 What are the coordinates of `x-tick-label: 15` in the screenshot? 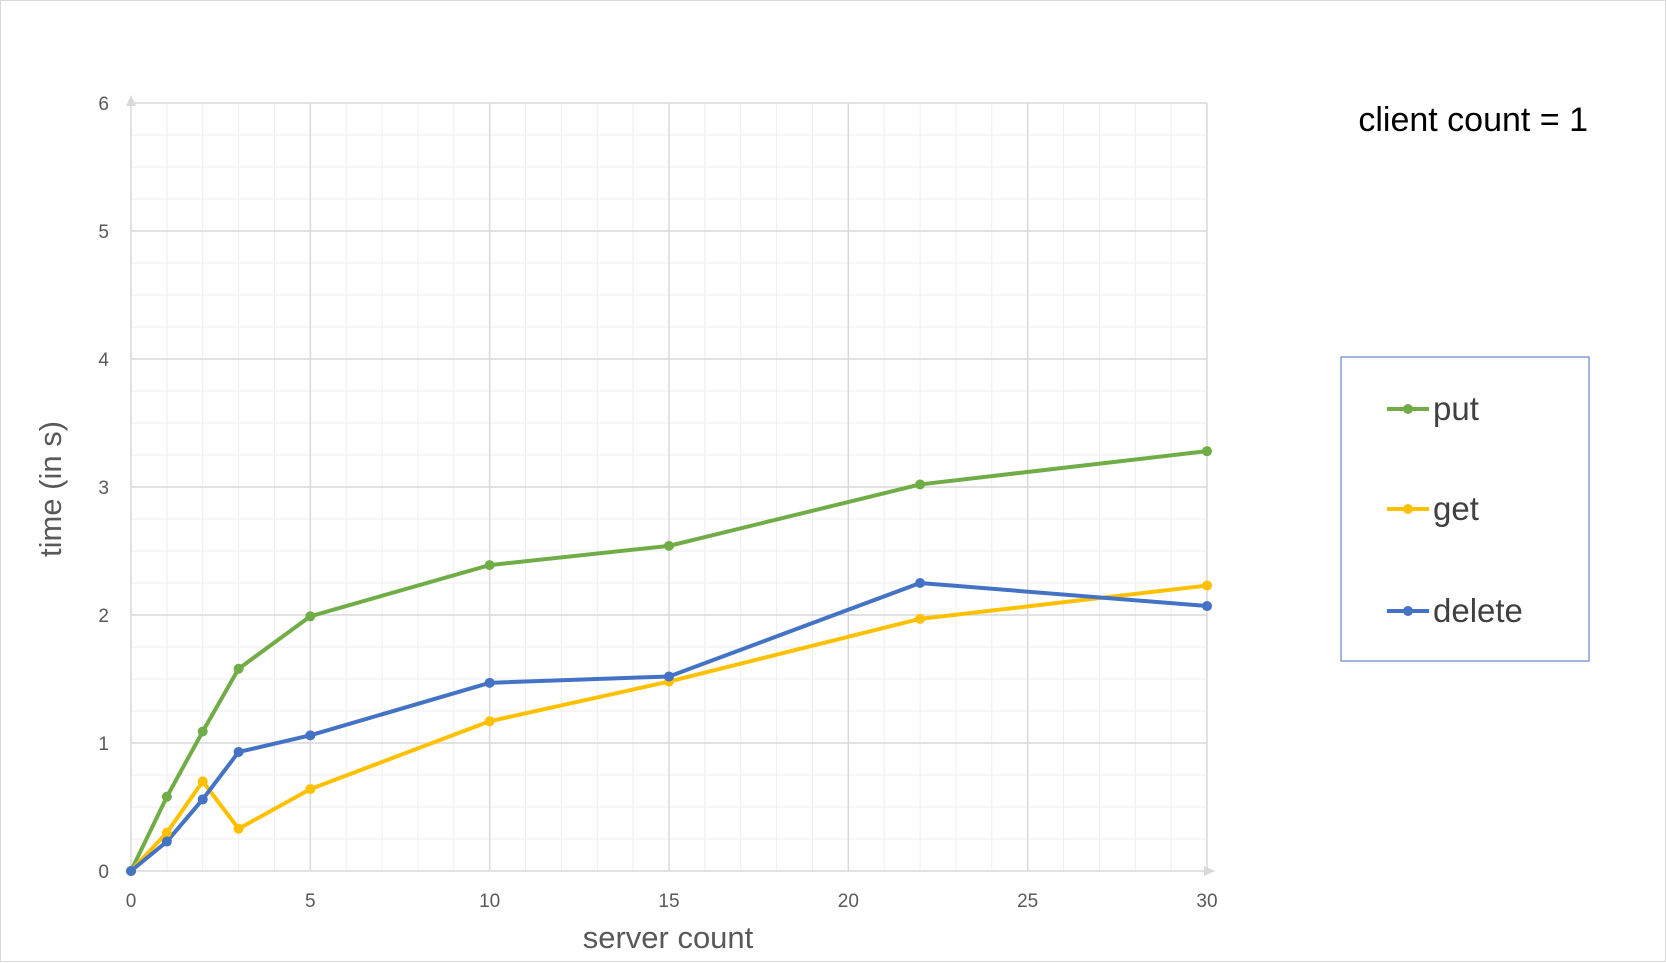 It's located at (668, 901).